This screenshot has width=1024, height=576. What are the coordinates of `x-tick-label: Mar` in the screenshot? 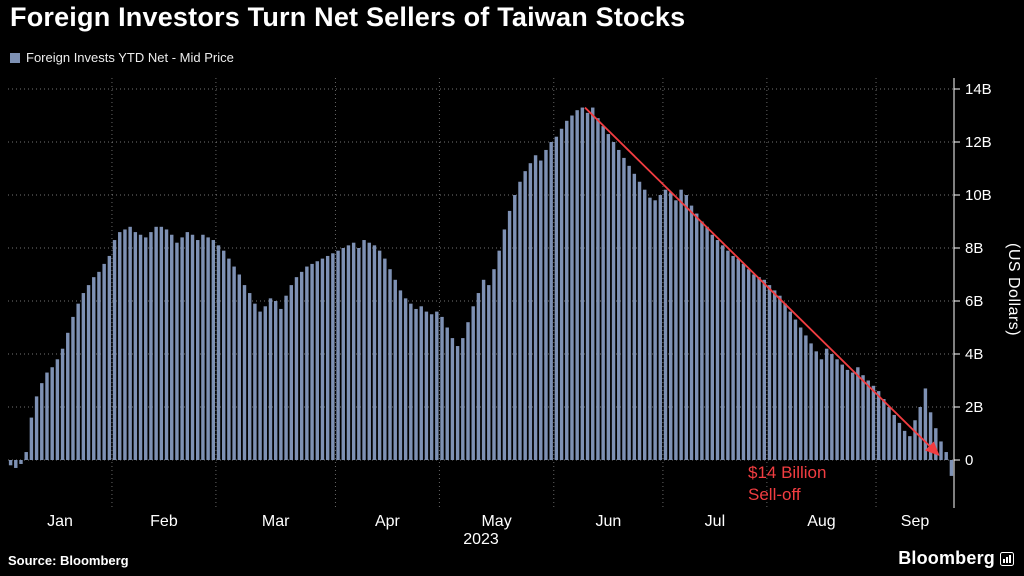 It's located at (276, 521).